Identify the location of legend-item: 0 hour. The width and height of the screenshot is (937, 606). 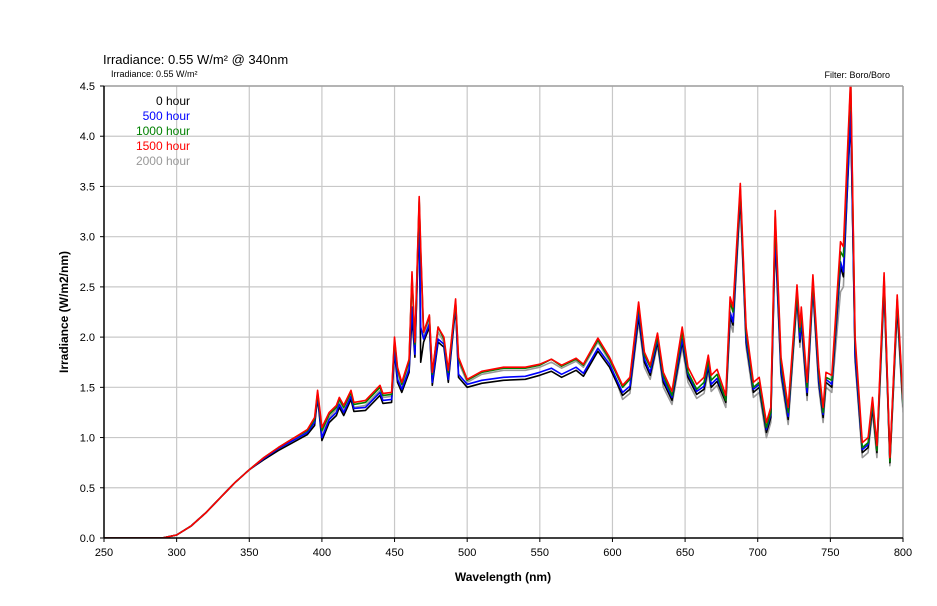
(173, 101).